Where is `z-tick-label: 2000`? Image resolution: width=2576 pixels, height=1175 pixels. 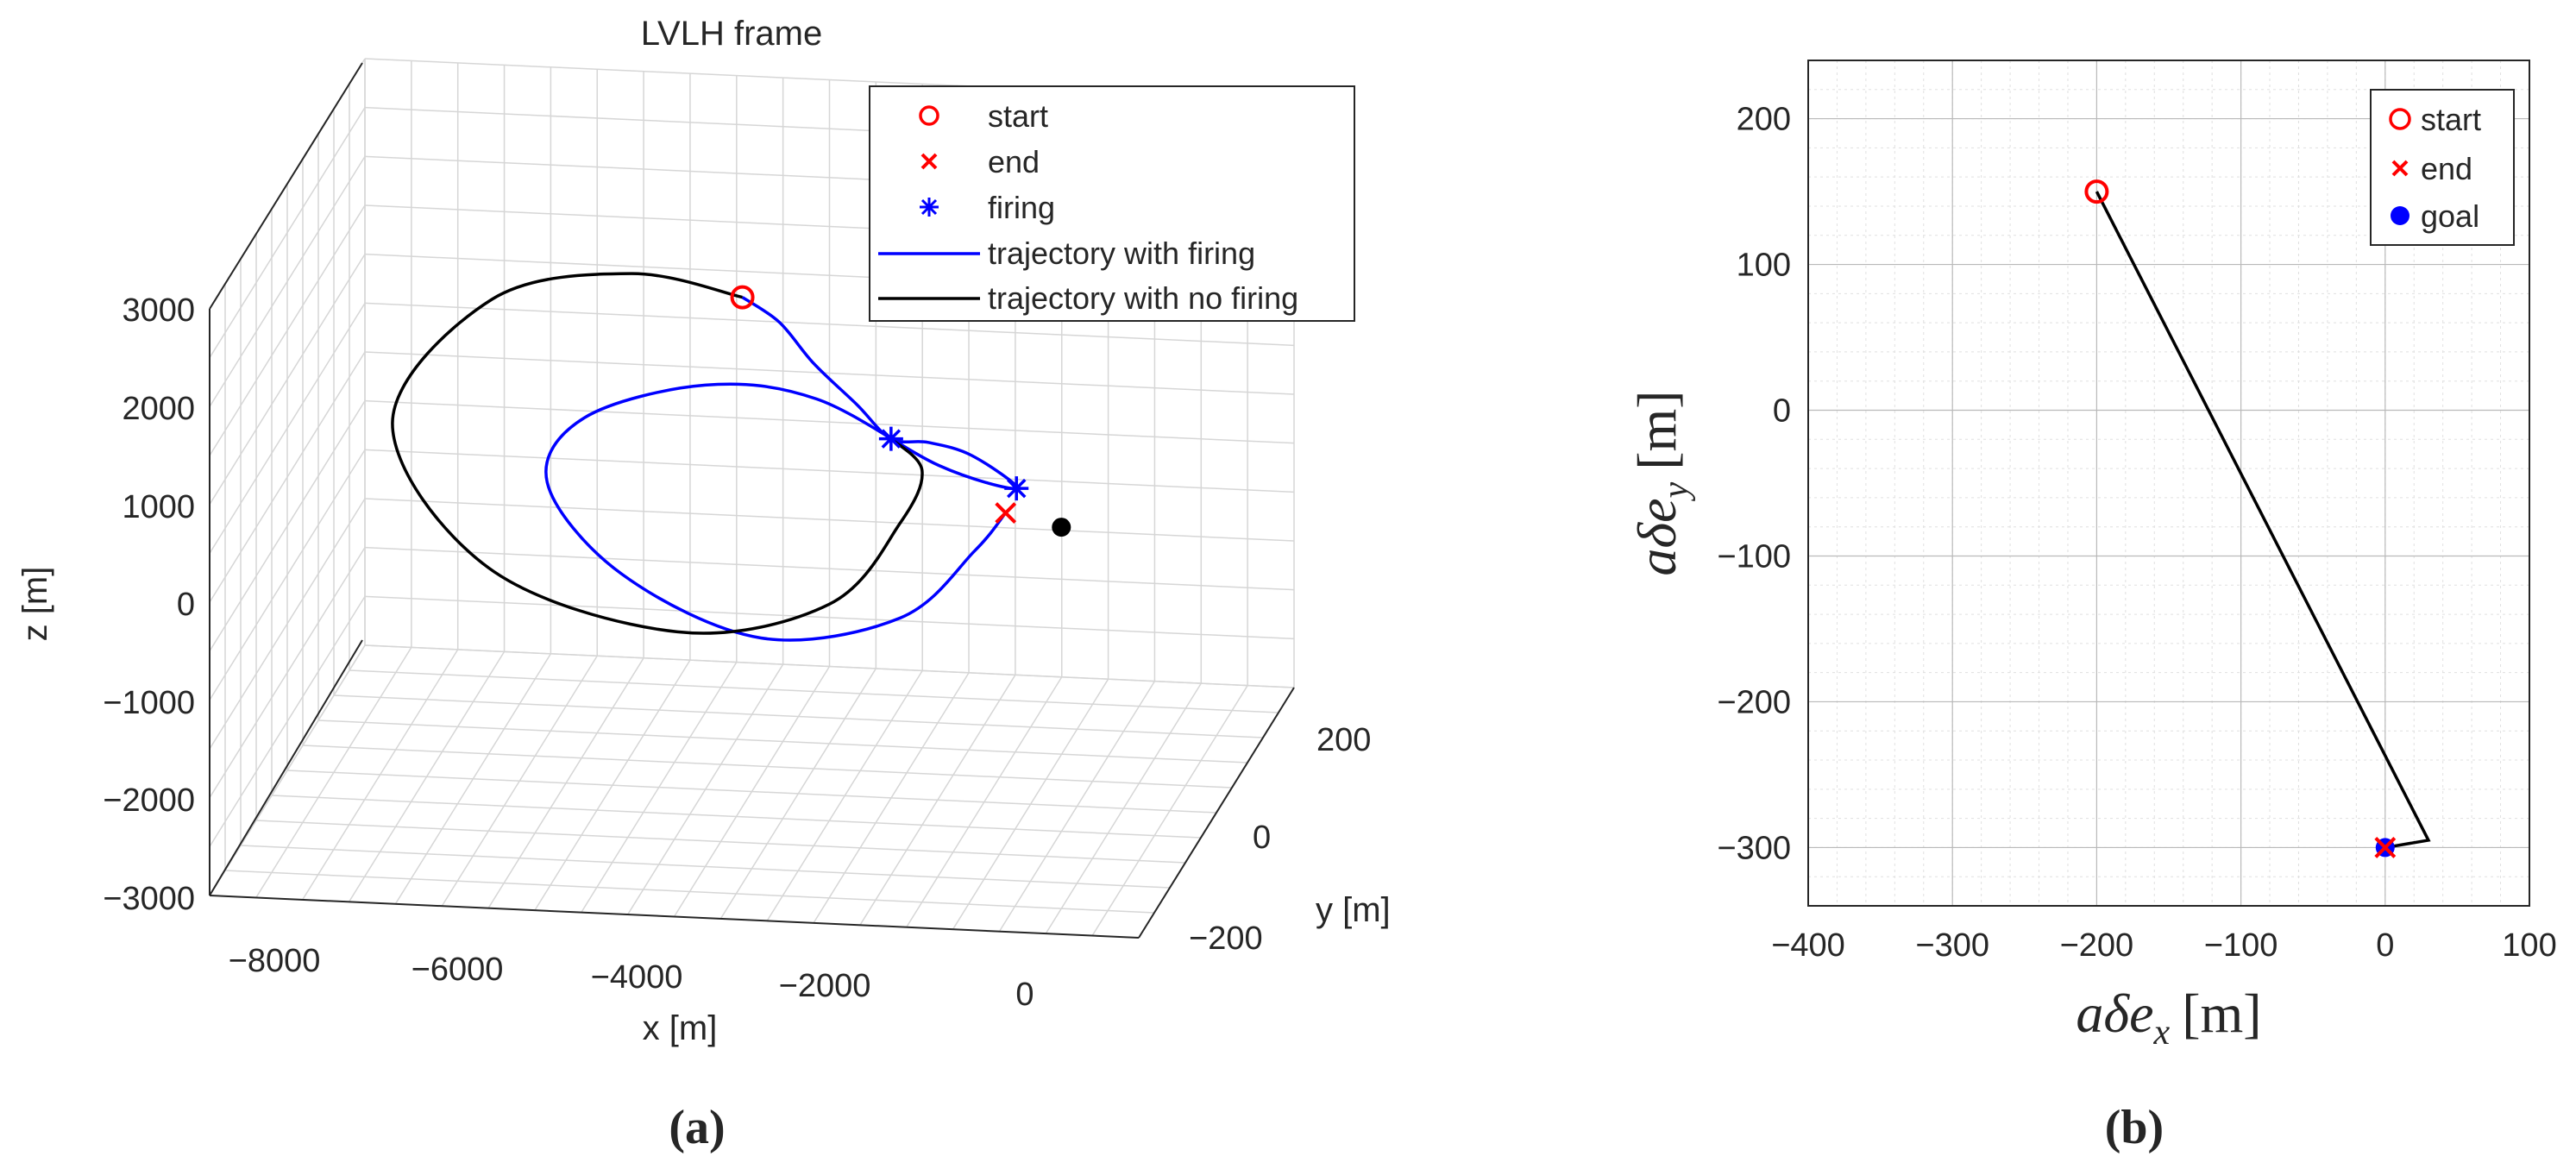 z-tick-label: 2000 is located at coordinates (158, 409).